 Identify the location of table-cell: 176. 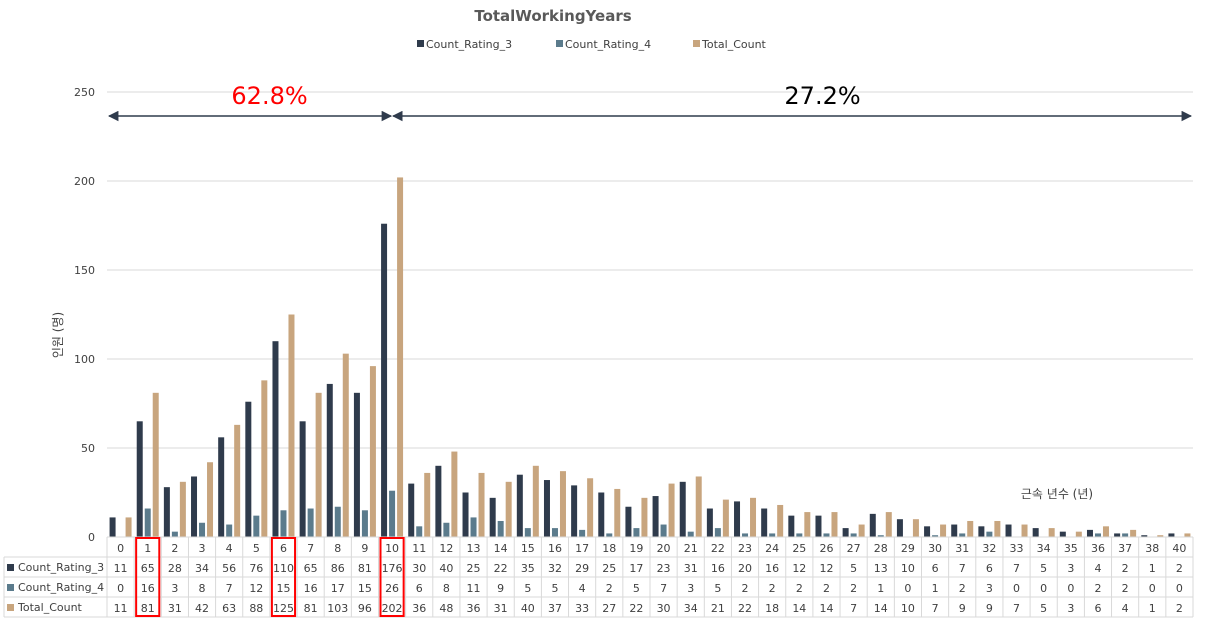
(392, 568).